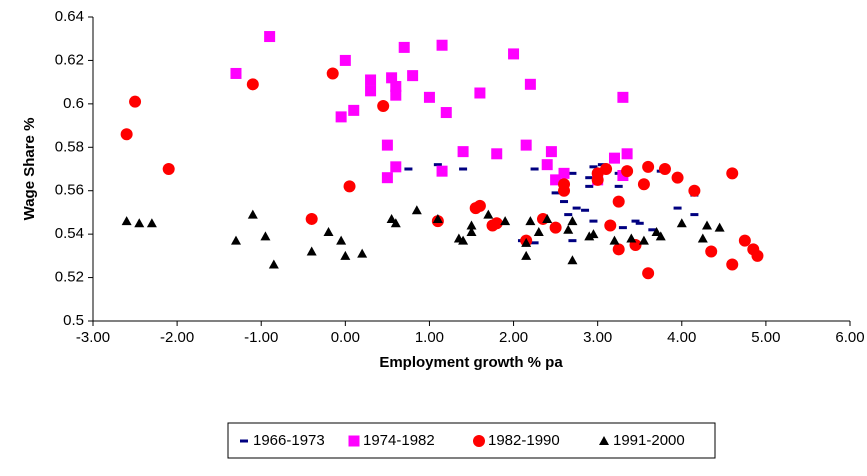 The image size is (867, 476). I want to click on y-tick-label: 0.64, so click(69, 16).